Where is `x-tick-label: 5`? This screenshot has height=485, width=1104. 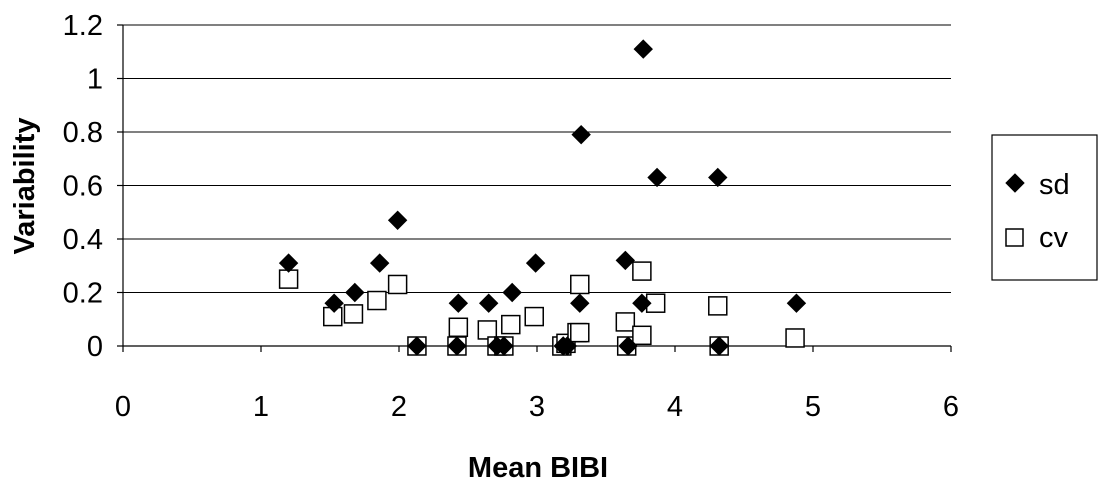
x-tick-label: 5 is located at coordinates (813, 407).